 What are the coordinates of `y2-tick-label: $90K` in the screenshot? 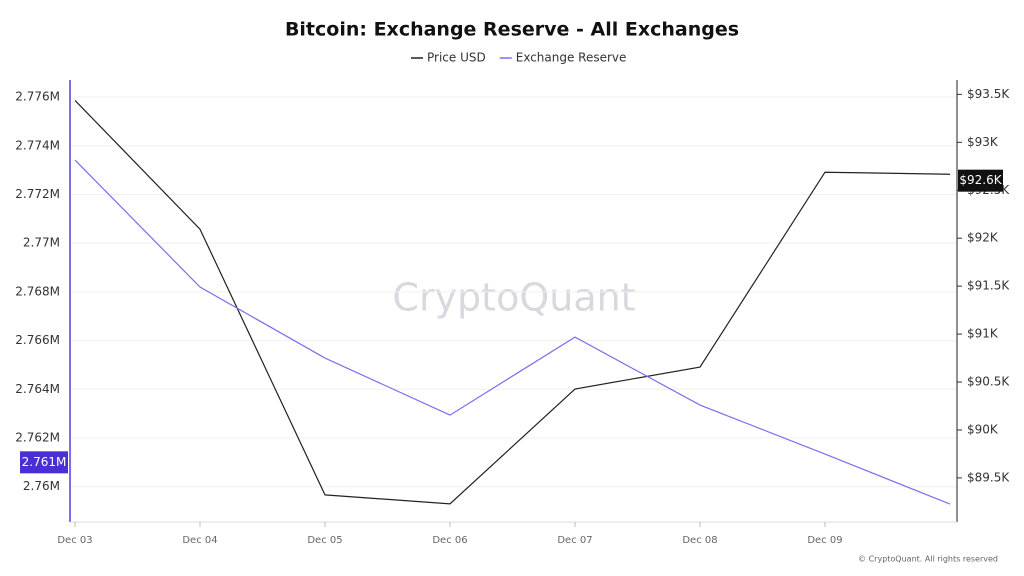 It's located at (983, 429).